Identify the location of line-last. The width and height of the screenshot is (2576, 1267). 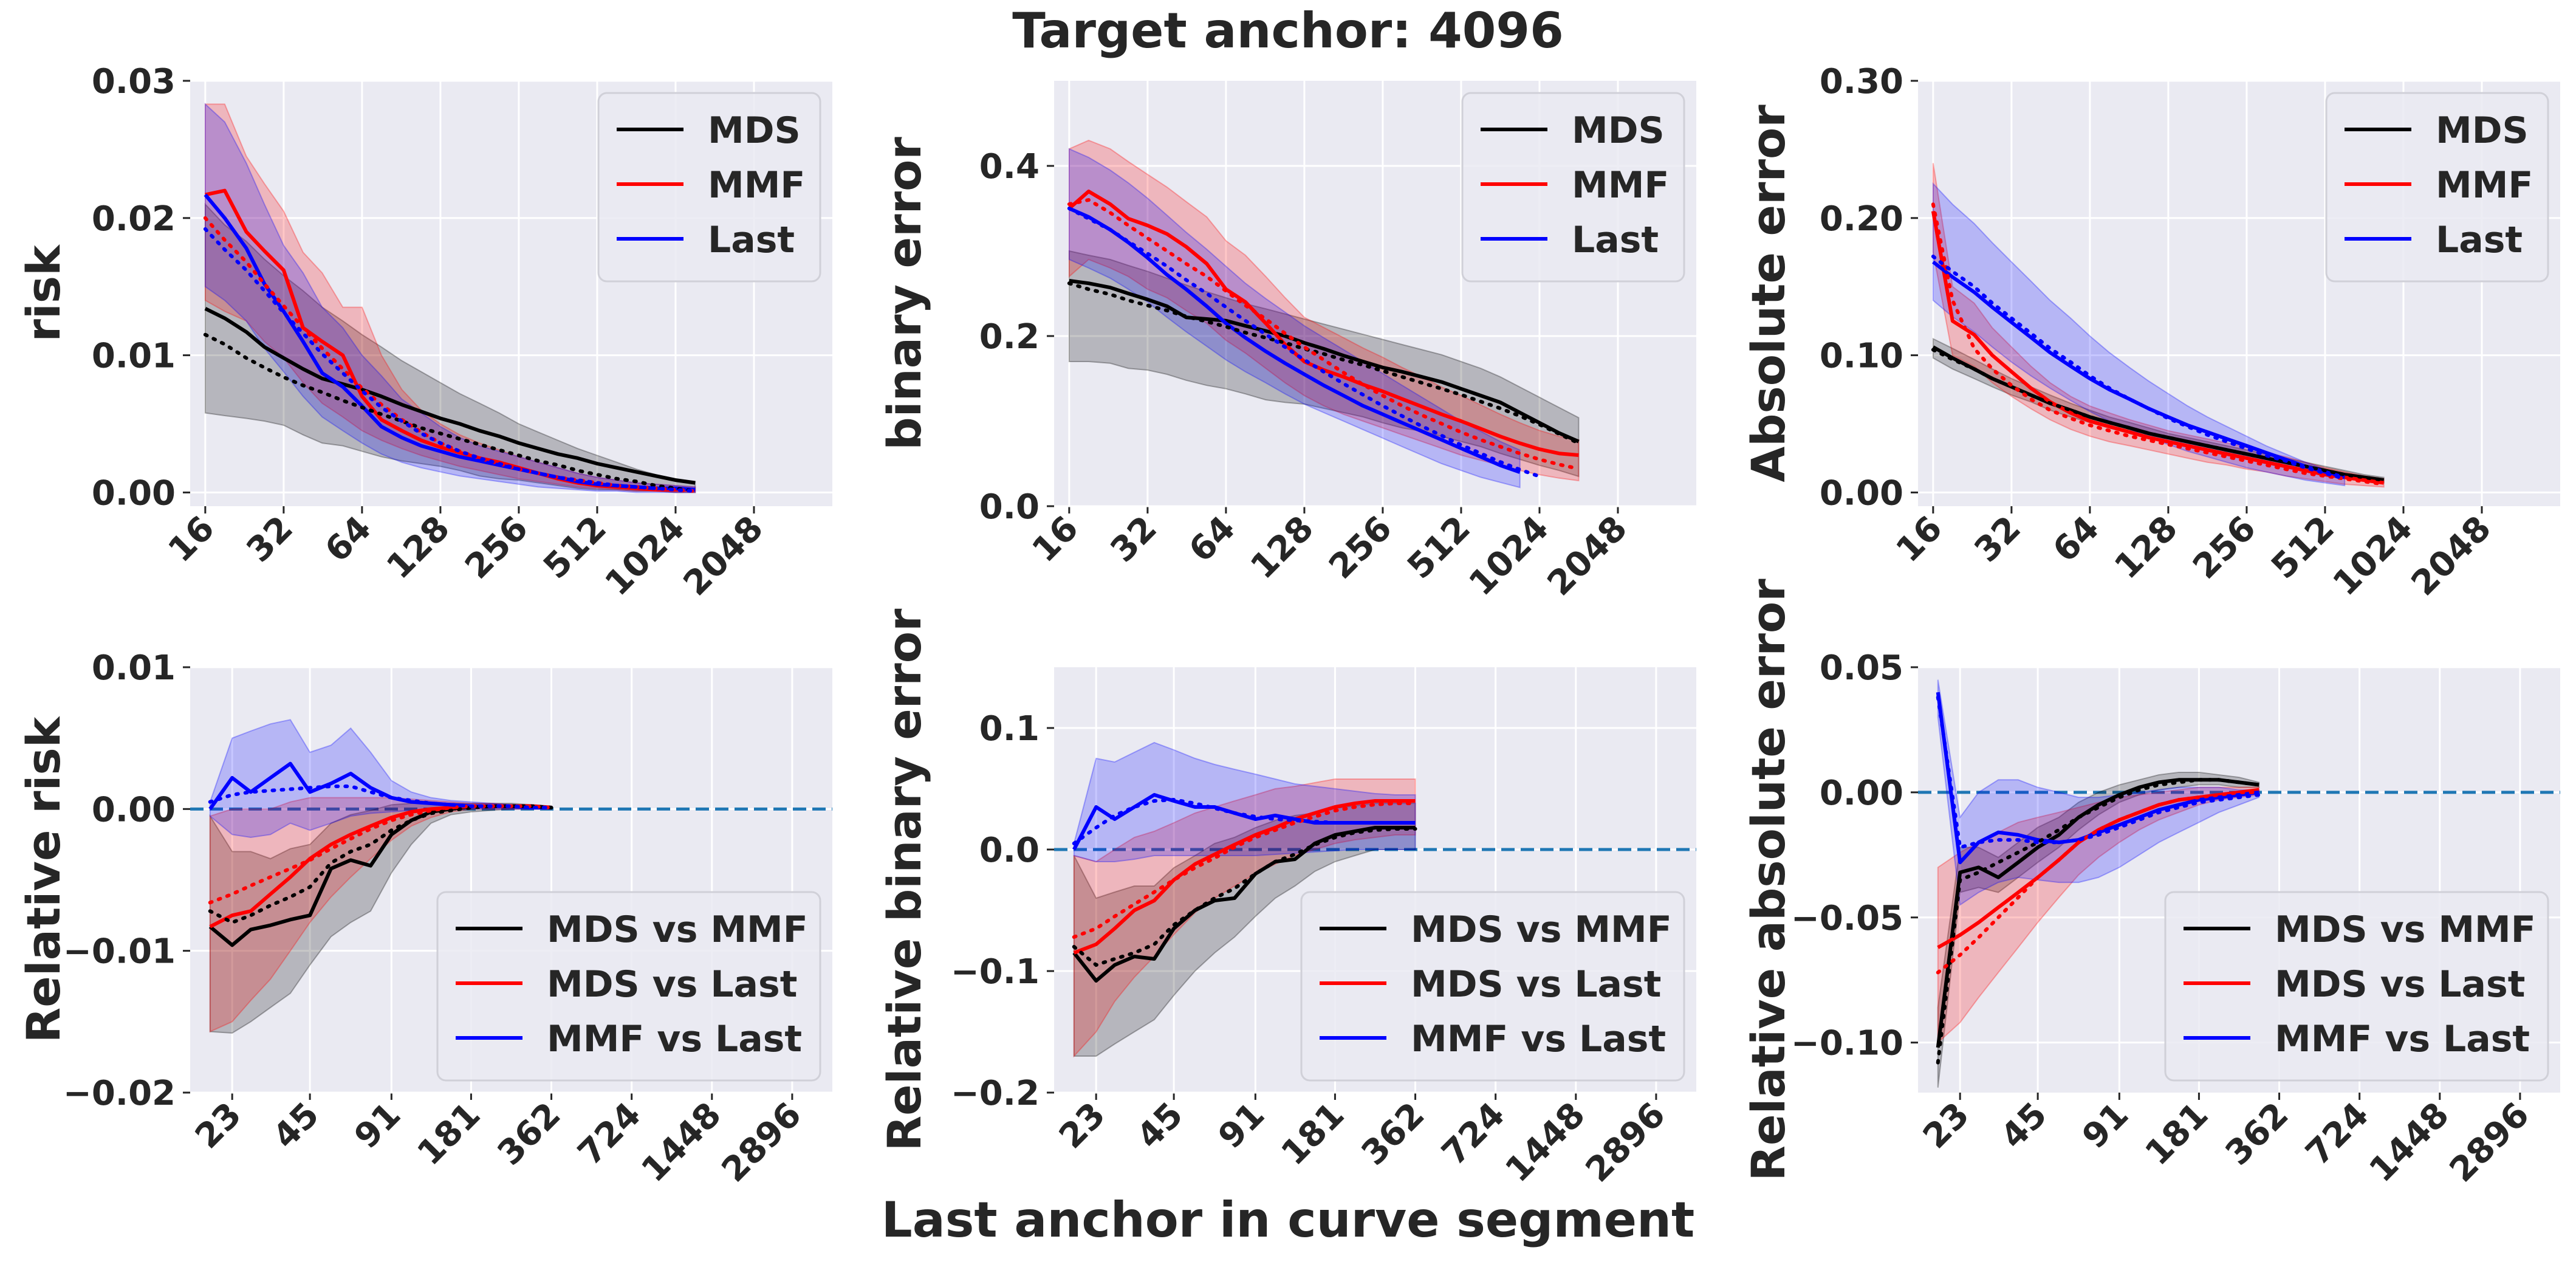
(1294, 340).